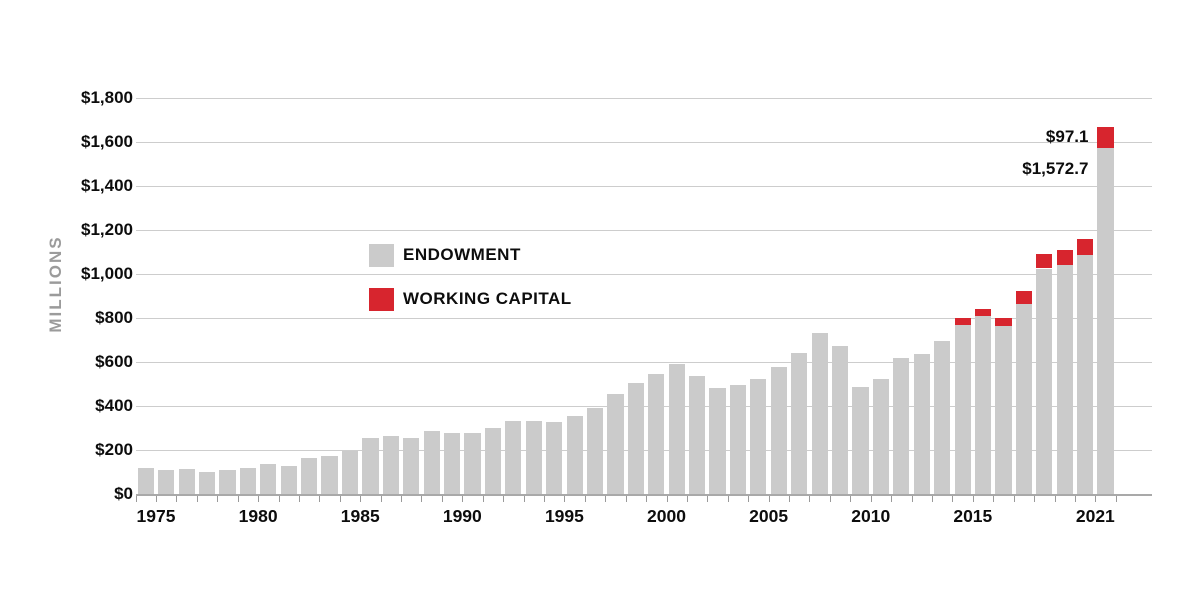  What do you see at coordinates (778, 430) in the screenshot?
I see `bar-endowment-2005` at bounding box center [778, 430].